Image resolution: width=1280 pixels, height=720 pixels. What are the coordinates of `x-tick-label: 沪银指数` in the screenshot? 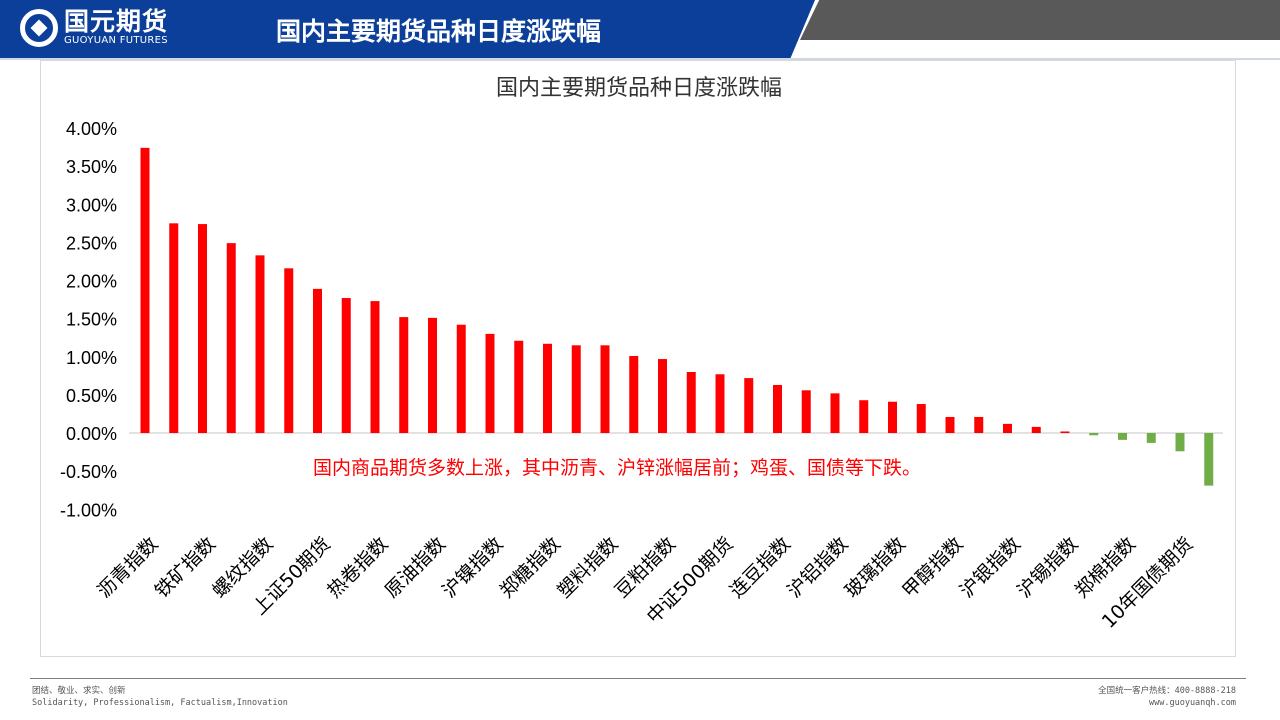 It's located at (990, 567).